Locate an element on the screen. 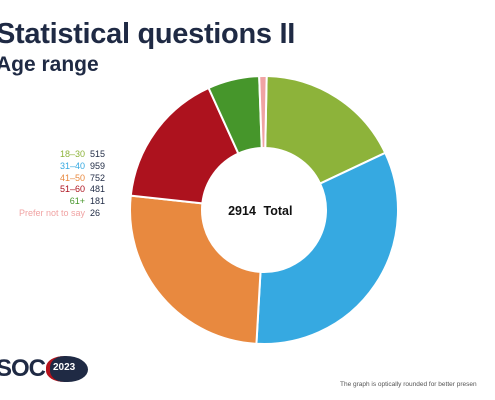 The width and height of the screenshot is (495, 400). page-subtitle: Age range is located at coordinates (49, 64).